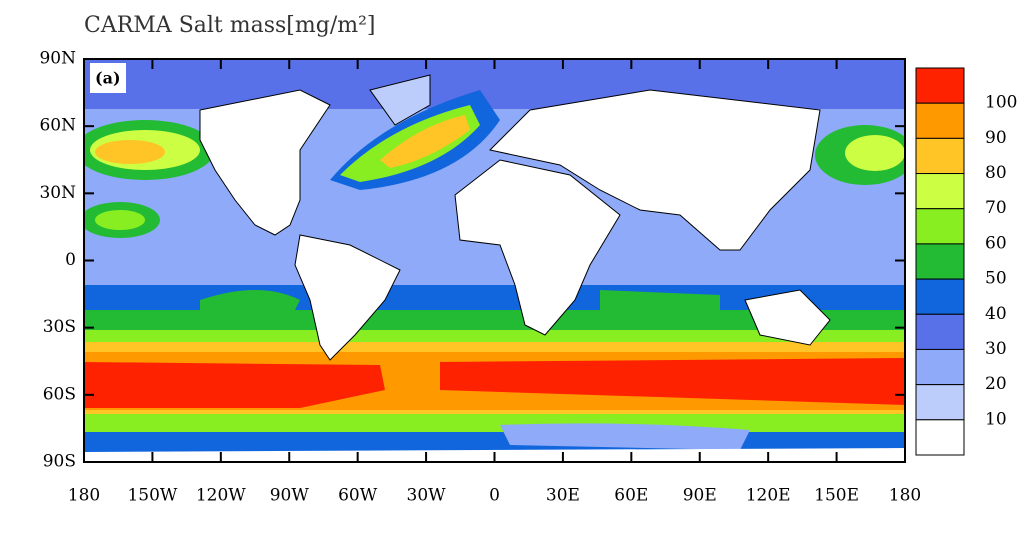 The width and height of the screenshot is (1024, 535). I want to click on x-tick-label: 150W, so click(152, 496).